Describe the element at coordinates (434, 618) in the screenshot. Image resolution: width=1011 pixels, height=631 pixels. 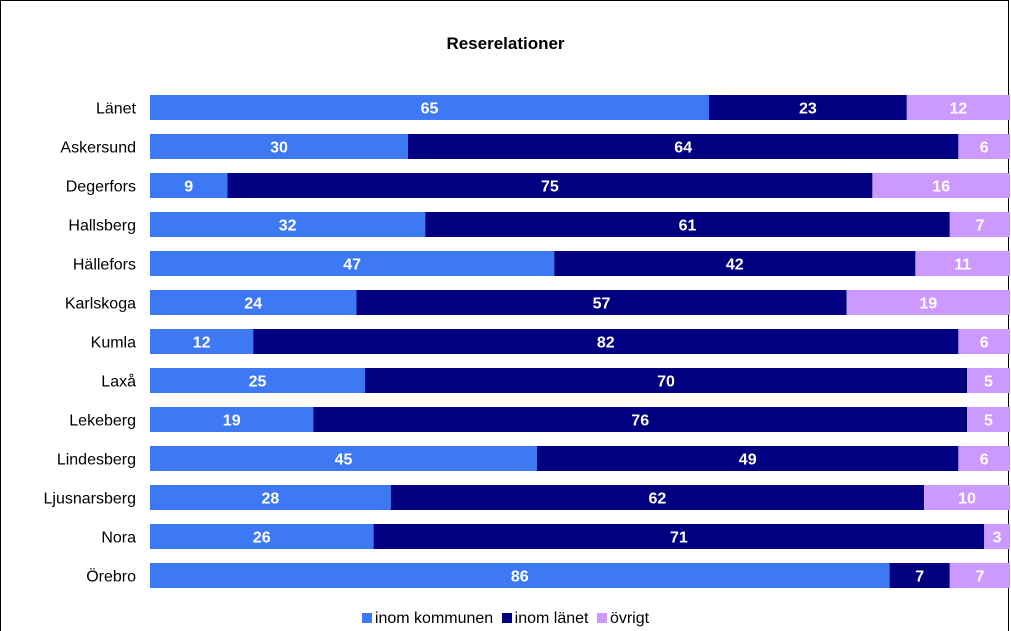
I see `legend-label: inom kommunen` at that location.